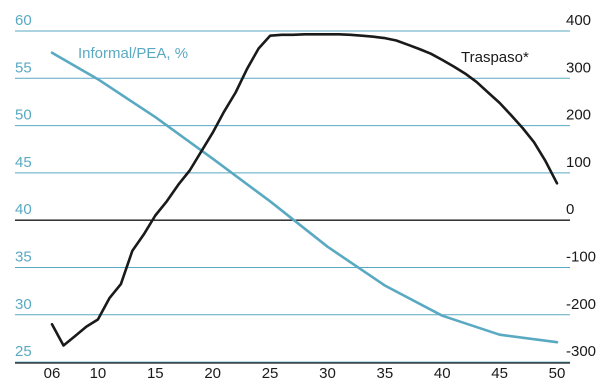  What do you see at coordinates (52, 373) in the screenshot?
I see `x-tick-label: 06` at bounding box center [52, 373].